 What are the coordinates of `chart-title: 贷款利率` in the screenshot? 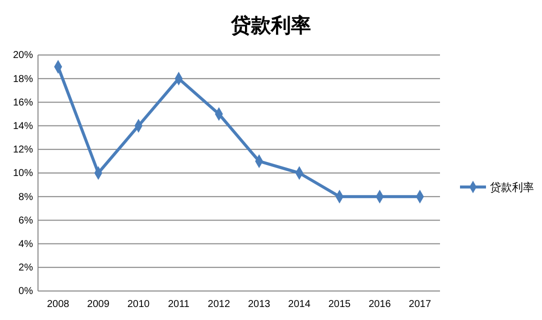 It's located at (270, 25).